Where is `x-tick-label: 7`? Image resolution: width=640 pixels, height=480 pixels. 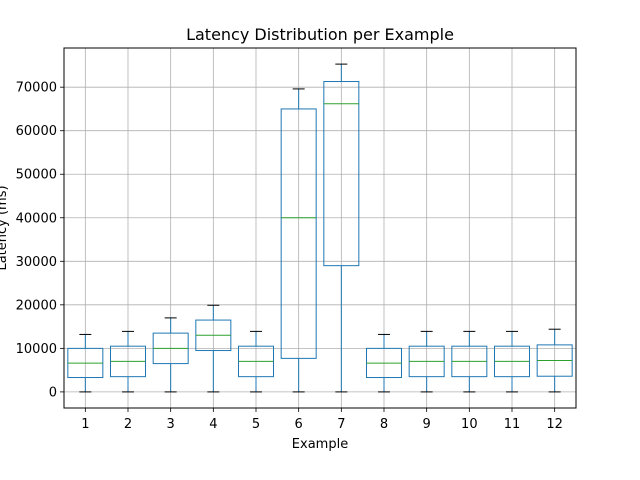 x-tick-label: 7 is located at coordinates (341, 424).